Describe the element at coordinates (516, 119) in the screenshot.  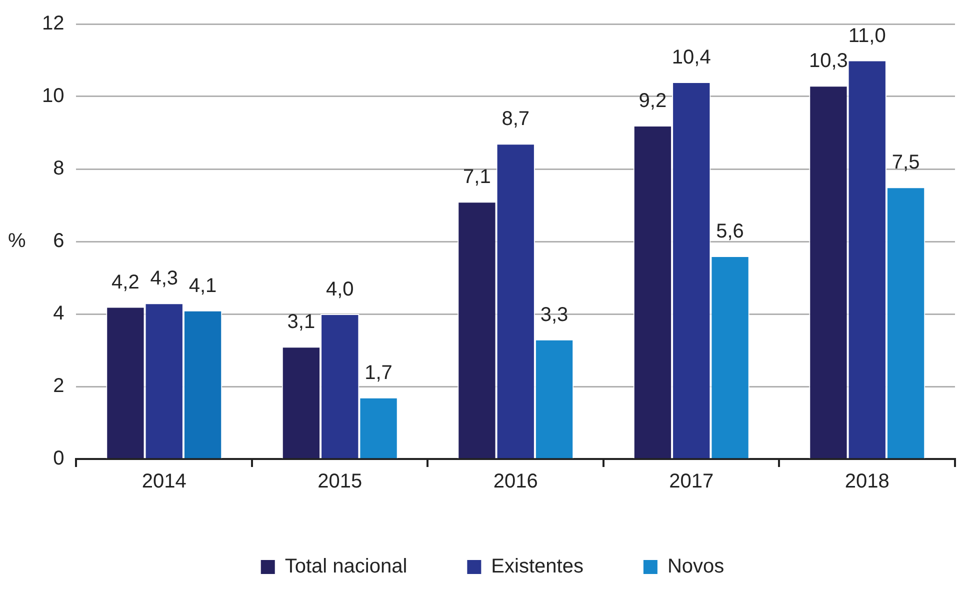
I see `data-label: 8,7` at that location.